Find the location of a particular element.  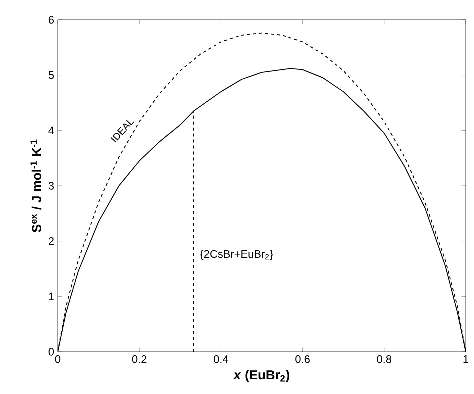

y-tick-label: 1 is located at coordinates (51, 296).